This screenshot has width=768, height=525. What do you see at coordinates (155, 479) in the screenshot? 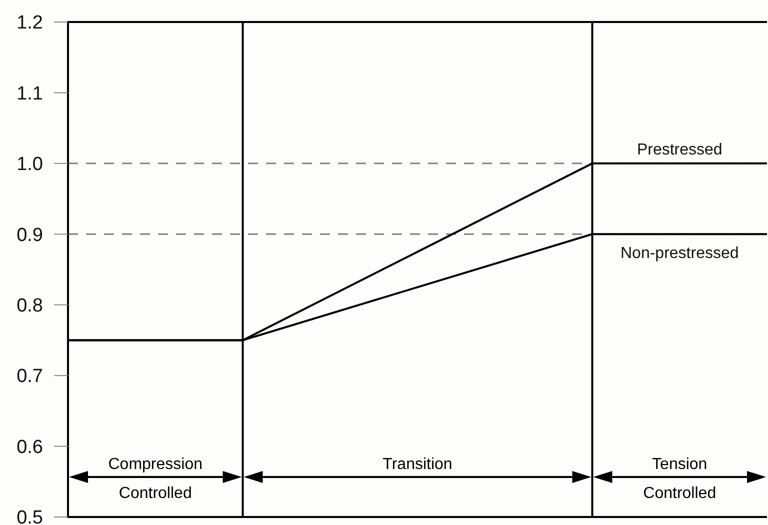
I see `annotation: Compression Controlled` at bounding box center [155, 479].